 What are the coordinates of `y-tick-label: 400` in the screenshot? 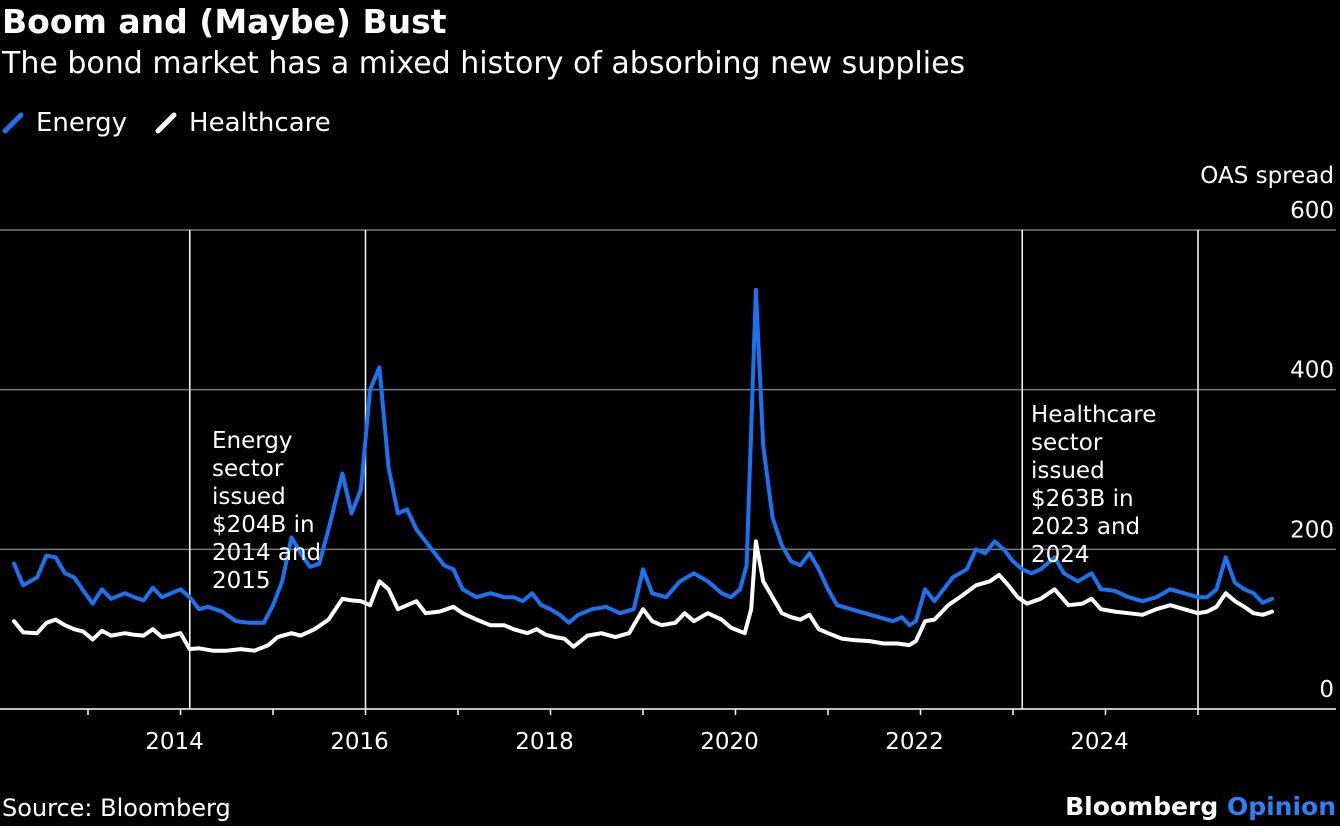 It's located at (1312, 371).